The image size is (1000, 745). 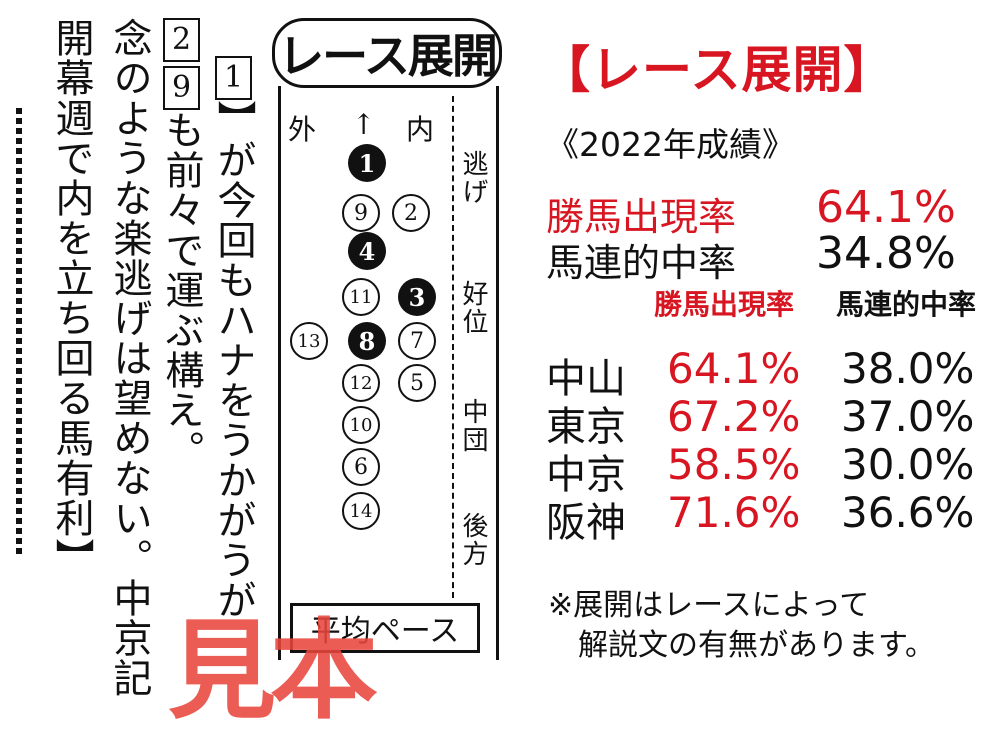 I want to click on column-header-win: 勝馬出現率, so click(x=724, y=304).